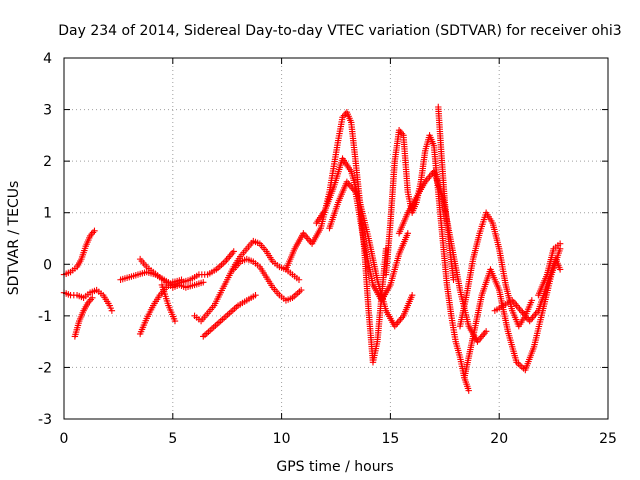 The height and width of the screenshot is (480, 640). I want to click on x-tick-label: 5, so click(172, 439).